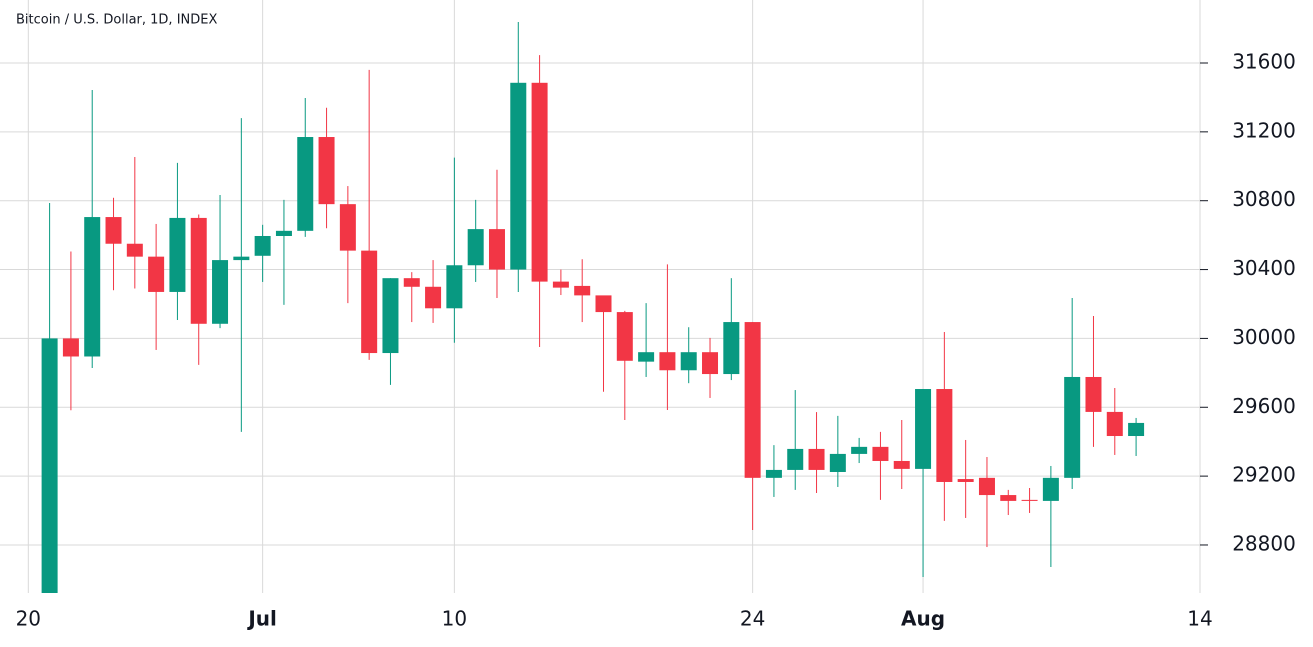  What do you see at coordinates (1264, 130) in the screenshot?
I see `y-tick-label: 31200` at bounding box center [1264, 130].